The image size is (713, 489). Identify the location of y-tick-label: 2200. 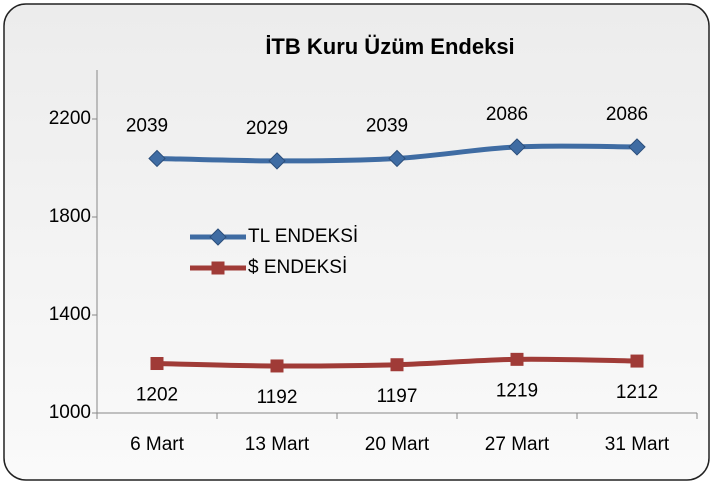
(70, 118).